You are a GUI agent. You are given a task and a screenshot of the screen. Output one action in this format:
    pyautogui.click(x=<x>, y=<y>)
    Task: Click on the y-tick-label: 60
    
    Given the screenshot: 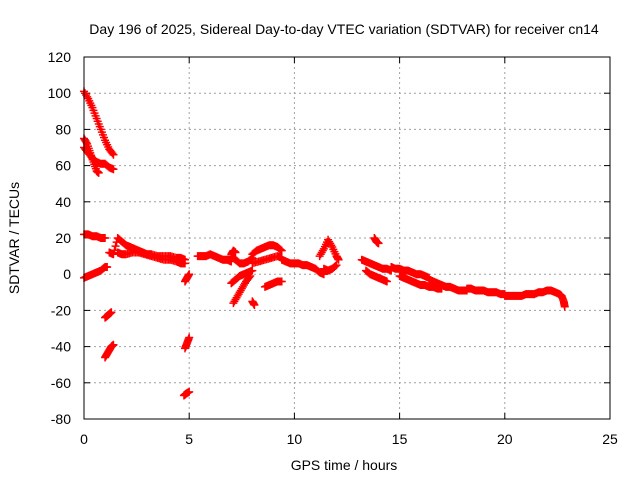 What is the action you would take?
    pyautogui.click(x=63, y=166)
    